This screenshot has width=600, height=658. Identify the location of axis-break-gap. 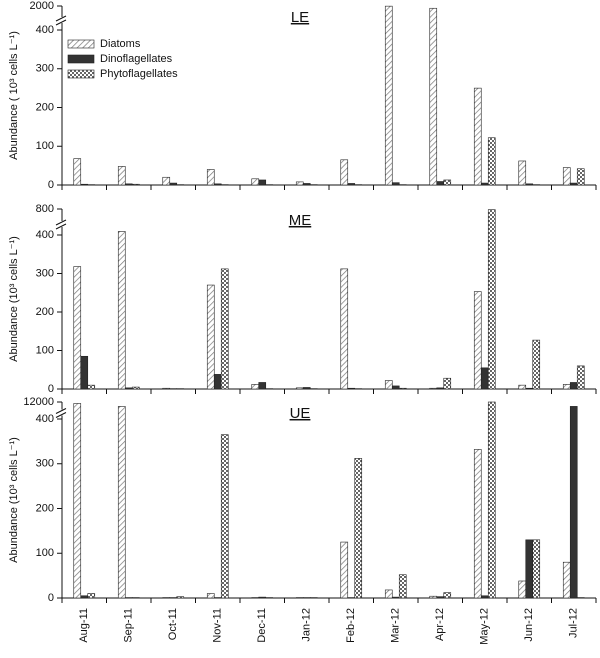
(62, 224).